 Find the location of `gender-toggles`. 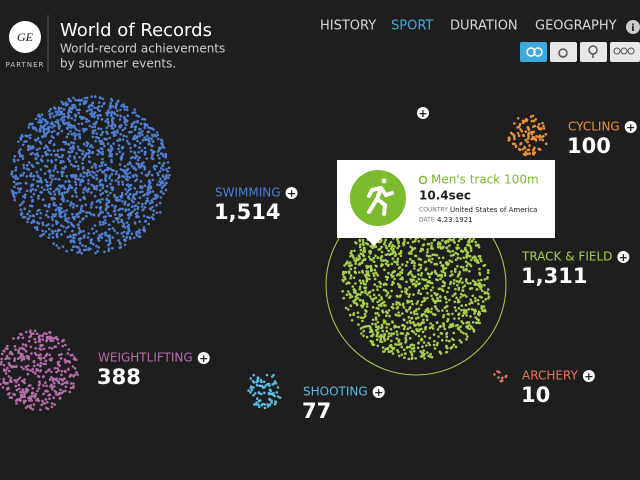

gender-toggles is located at coordinates (580, 52).